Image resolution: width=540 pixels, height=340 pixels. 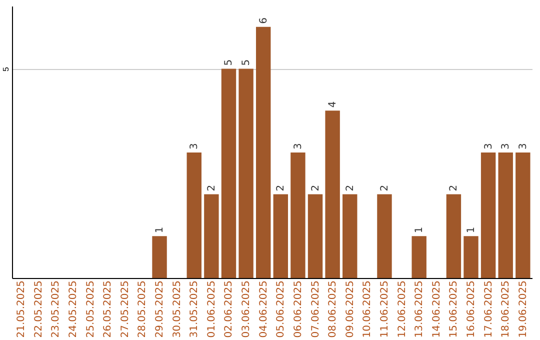 I want to click on x-tick-label: 06.06.2025, so click(x=298, y=309).